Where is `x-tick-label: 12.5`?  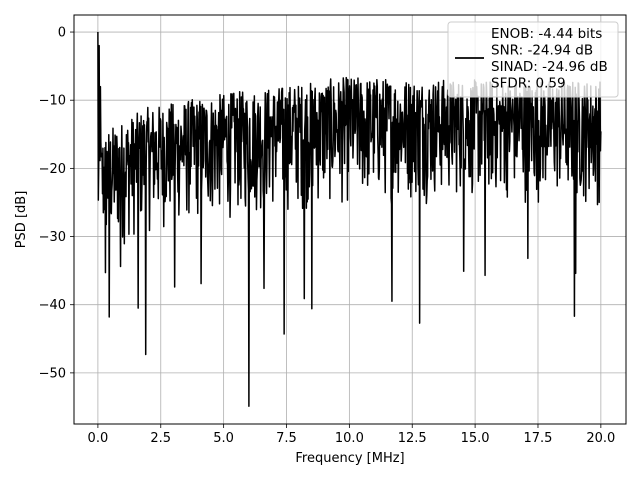 x-tick-label: 12.5 is located at coordinates (412, 438).